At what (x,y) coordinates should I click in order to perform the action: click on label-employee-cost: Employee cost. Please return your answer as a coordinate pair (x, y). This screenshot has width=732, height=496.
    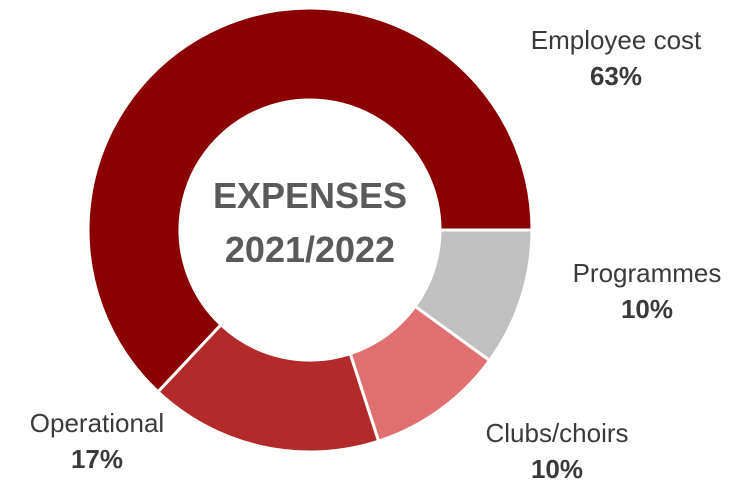
    Looking at the image, I should click on (616, 40).